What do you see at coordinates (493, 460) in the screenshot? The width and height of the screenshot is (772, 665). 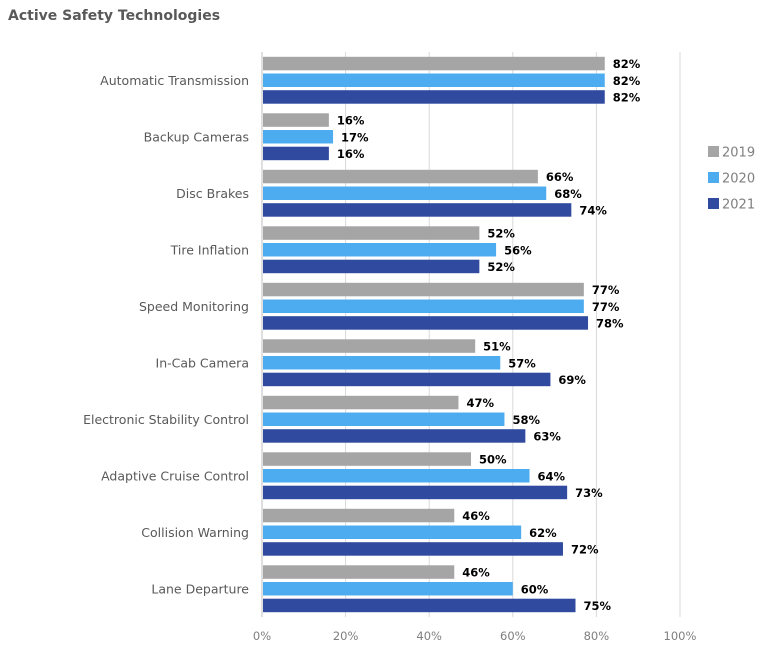 I see `data-label: 50%` at bounding box center [493, 460].